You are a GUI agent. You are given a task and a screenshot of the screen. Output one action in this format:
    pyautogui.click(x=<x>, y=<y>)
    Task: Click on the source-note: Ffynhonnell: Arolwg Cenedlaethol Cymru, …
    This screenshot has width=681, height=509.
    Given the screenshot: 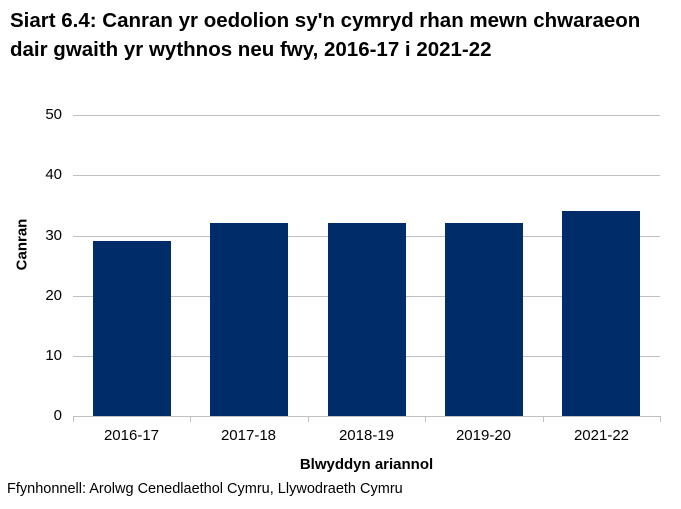 What is the action you would take?
    pyautogui.click(x=205, y=489)
    